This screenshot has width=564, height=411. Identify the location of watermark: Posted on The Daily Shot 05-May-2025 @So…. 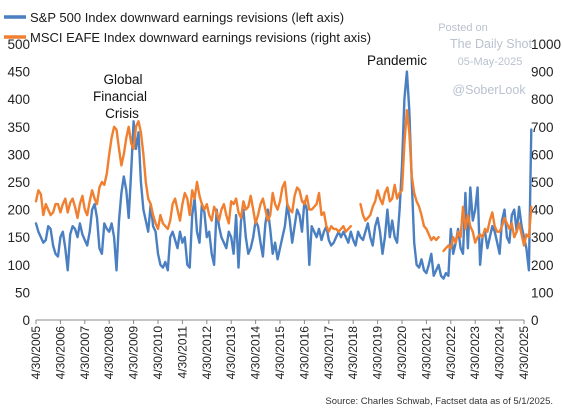
(485, 59).